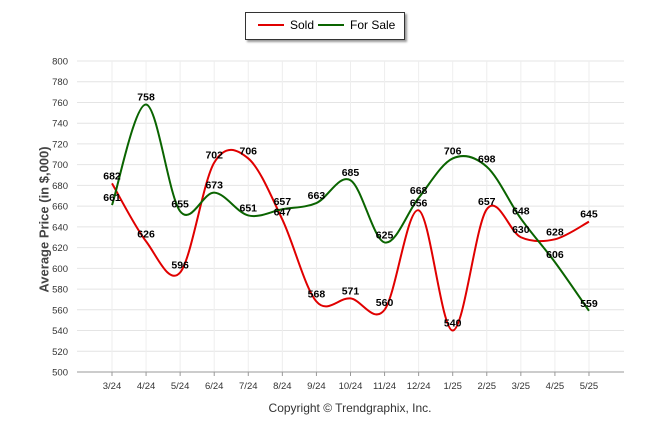 This screenshot has height=434, width=646. I want to click on data-label-sold: 568, so click(317, 295).